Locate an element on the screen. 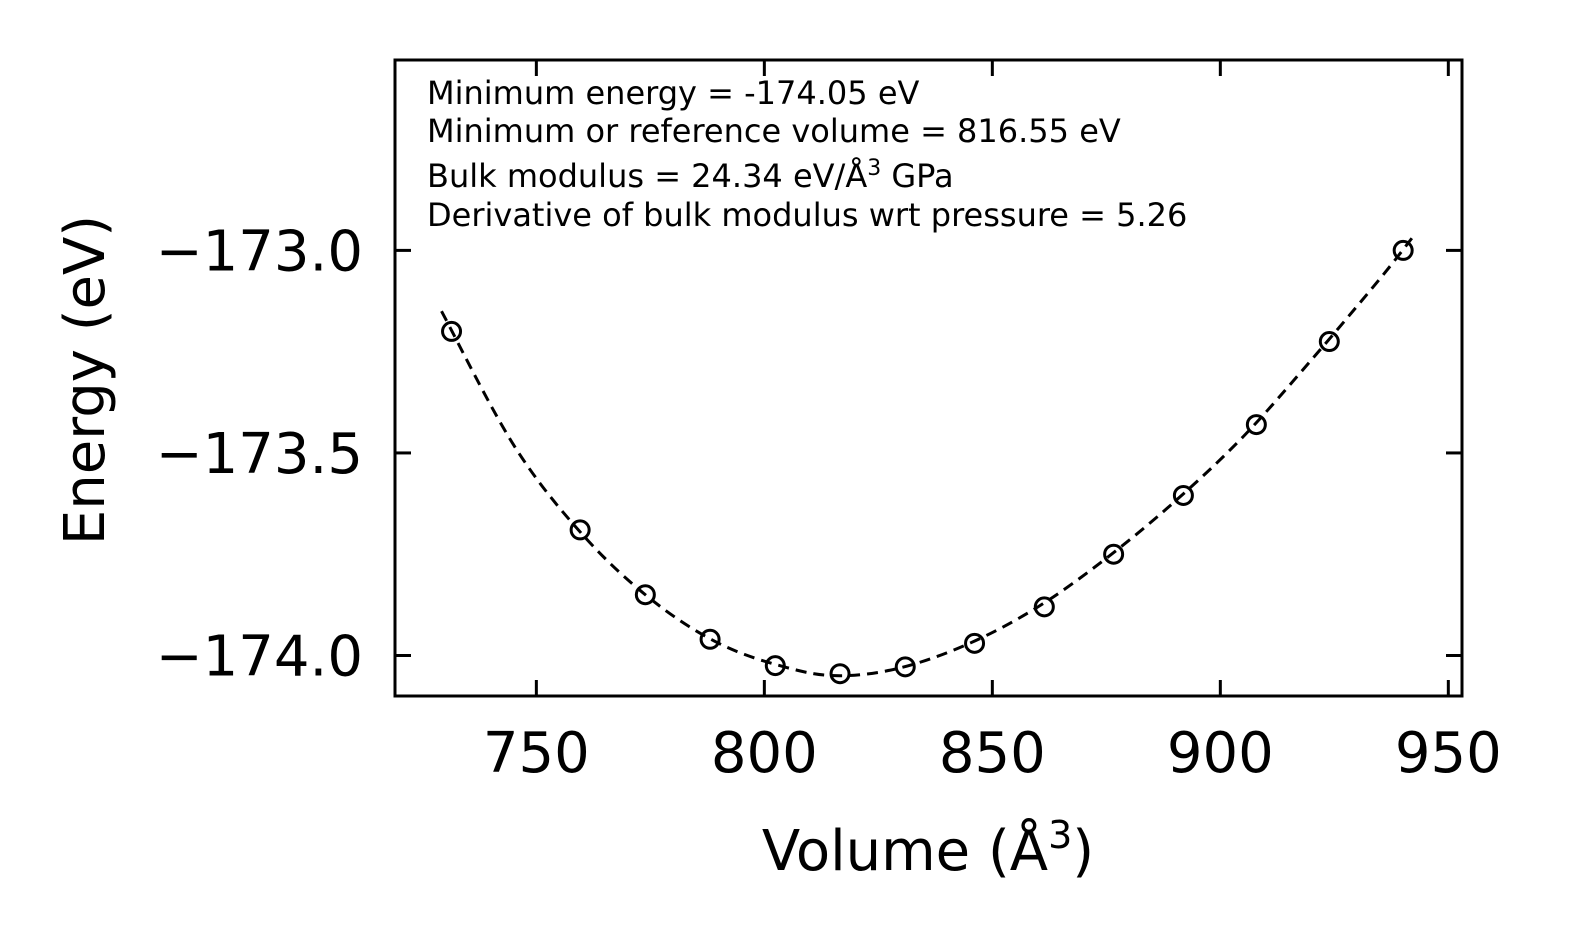  annotation-min-volume: Minimum or reference volume = 816.55 eV is located at coordinates (774, 131).